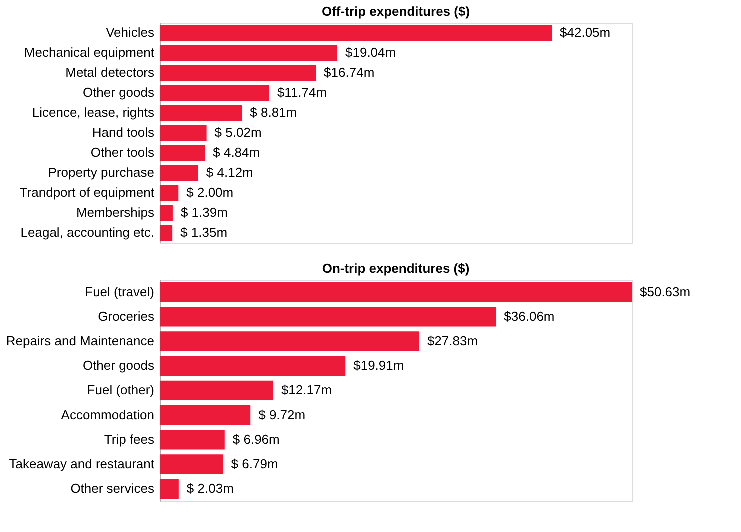  Describe the element at coordinates (210, 192) in the screenshot. I see `data-label: $ 2.00m` at that location.